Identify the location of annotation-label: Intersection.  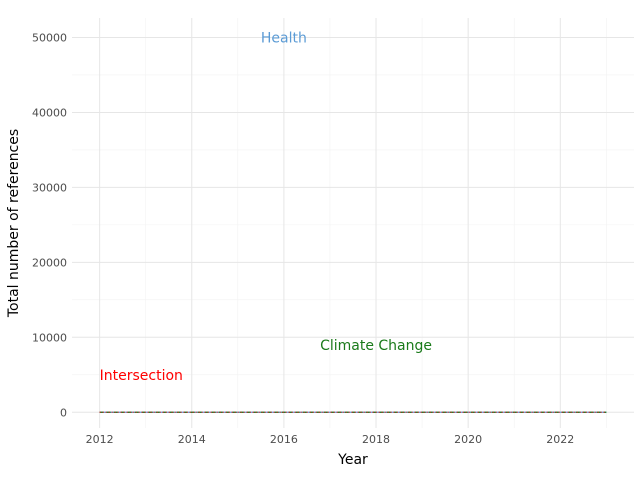
(141, 376).